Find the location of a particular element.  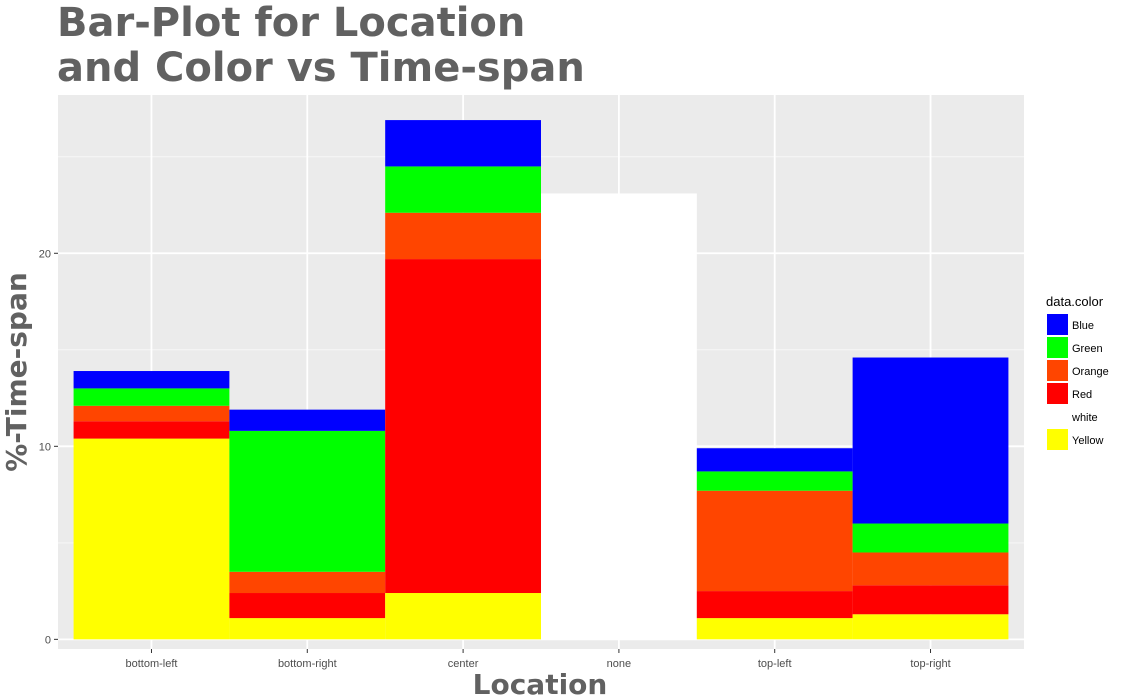

legend: data.color Blue Green Orange Red white Yellow is located at coordinates (1077, 372).